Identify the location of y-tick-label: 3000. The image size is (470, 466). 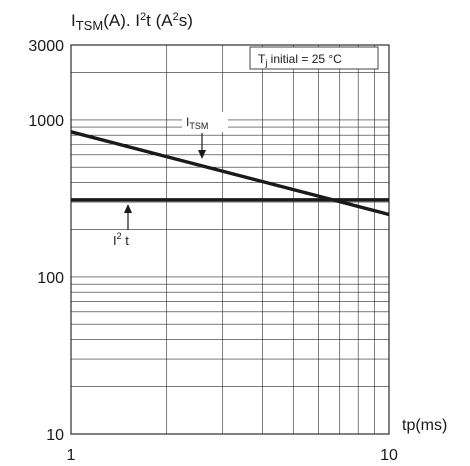
(46, 46).